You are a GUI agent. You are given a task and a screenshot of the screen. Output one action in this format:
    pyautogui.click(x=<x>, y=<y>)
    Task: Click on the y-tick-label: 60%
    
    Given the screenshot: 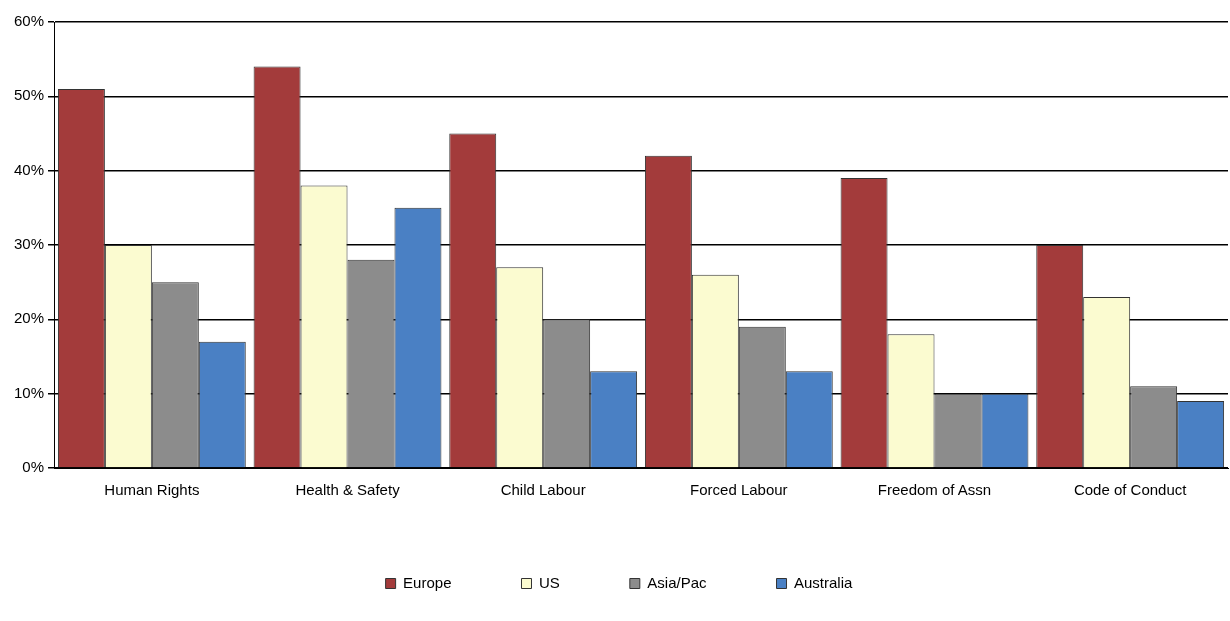 What is the action you would take?
    pyautogui.click(x=29, y=21)
    